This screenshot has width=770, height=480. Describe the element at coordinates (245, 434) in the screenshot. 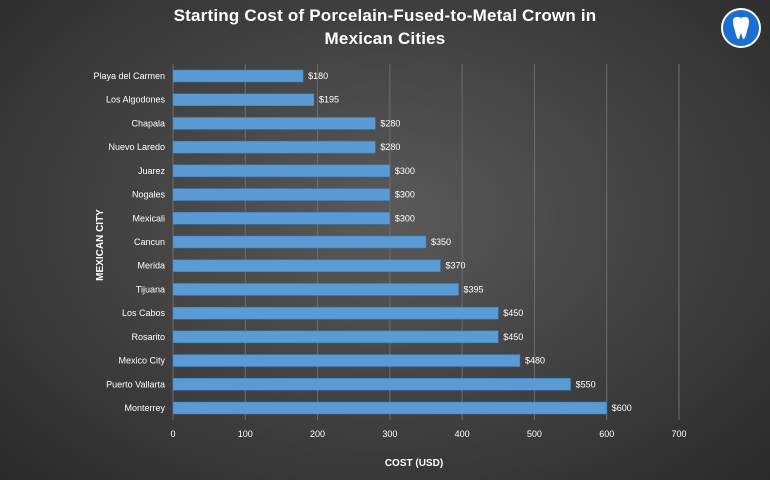

I see `x-tick-label: 100` at that location.